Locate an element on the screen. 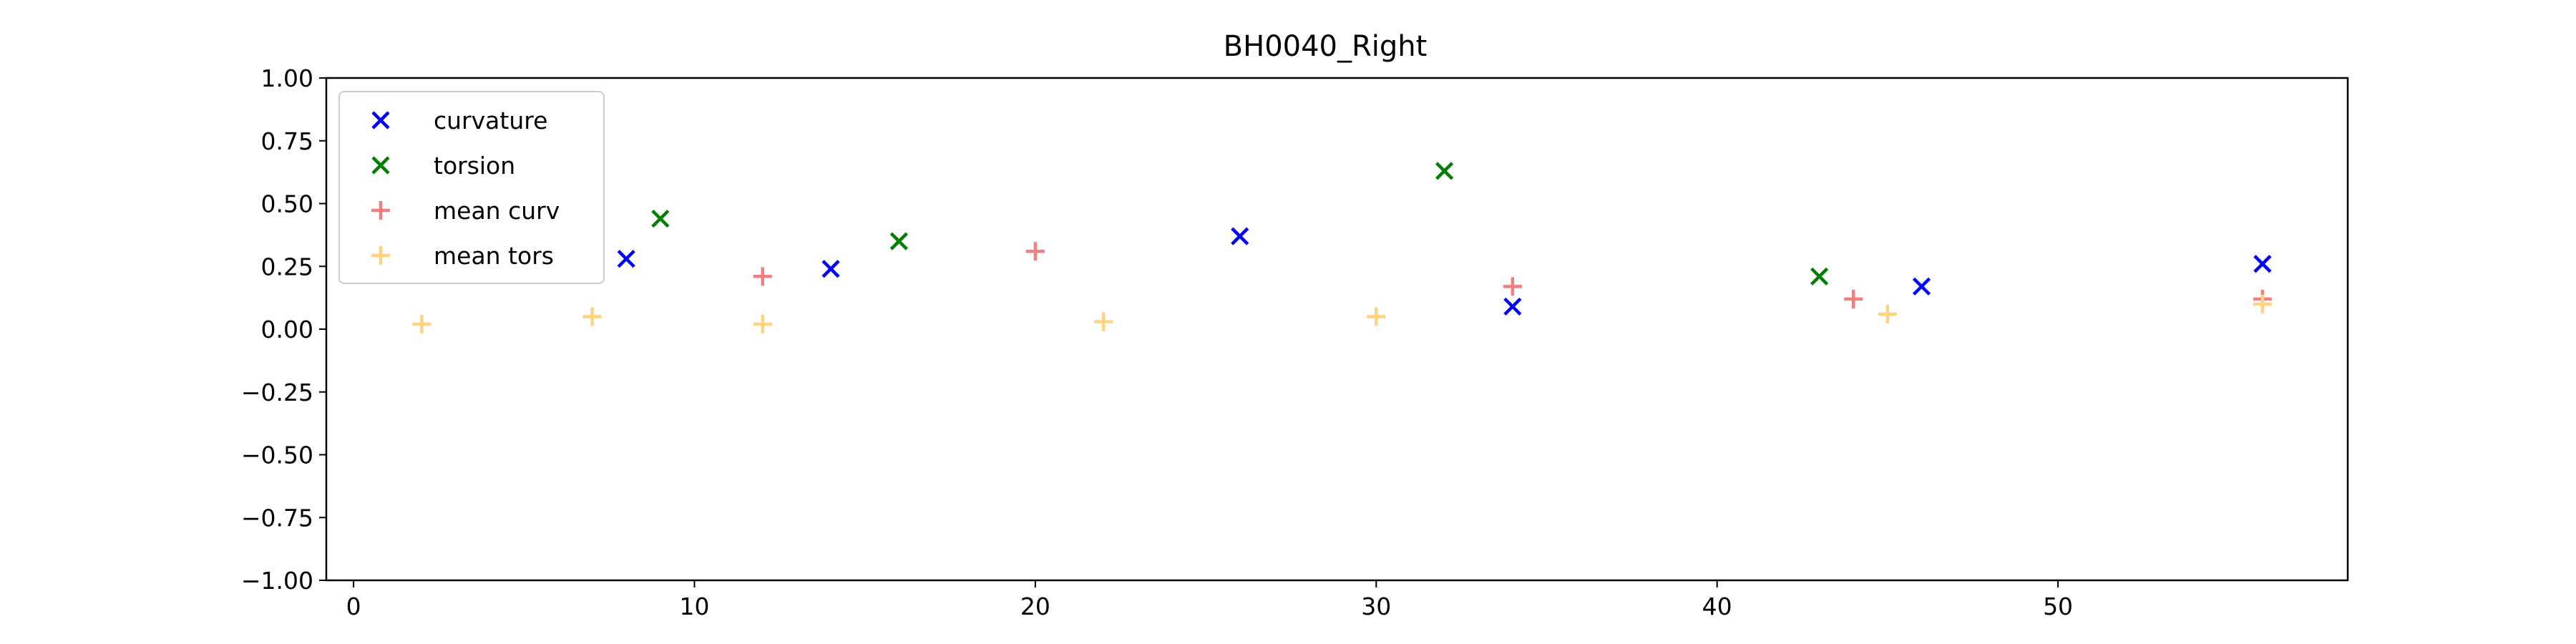  y-tick-label: 1.00 is located at coordinates (287, 78).